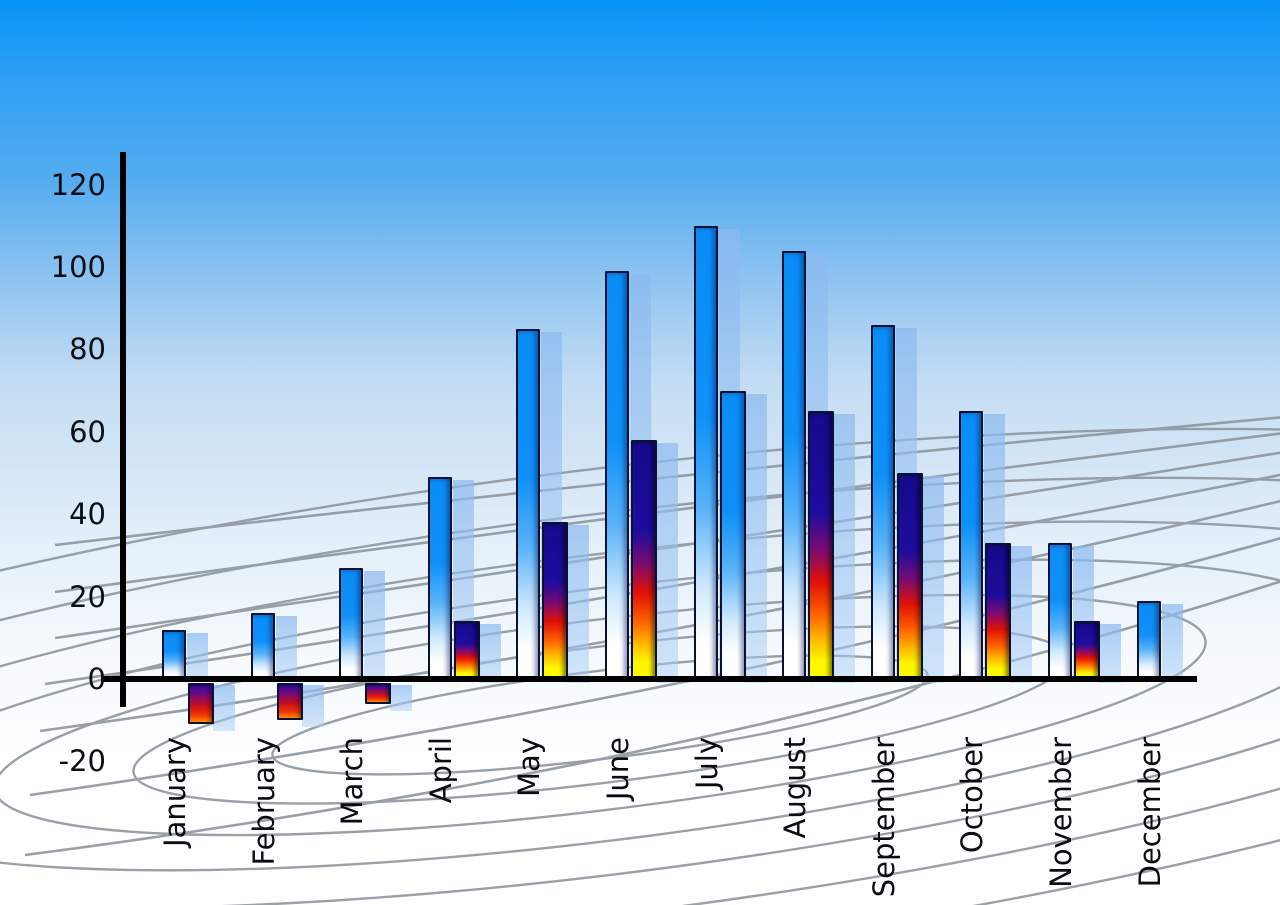 The image size is (1280, 905). What do you see at coordinates (352, 781) in the screenshot?
I see `x-axis-label-march: March` at bounding box center [352, 781].